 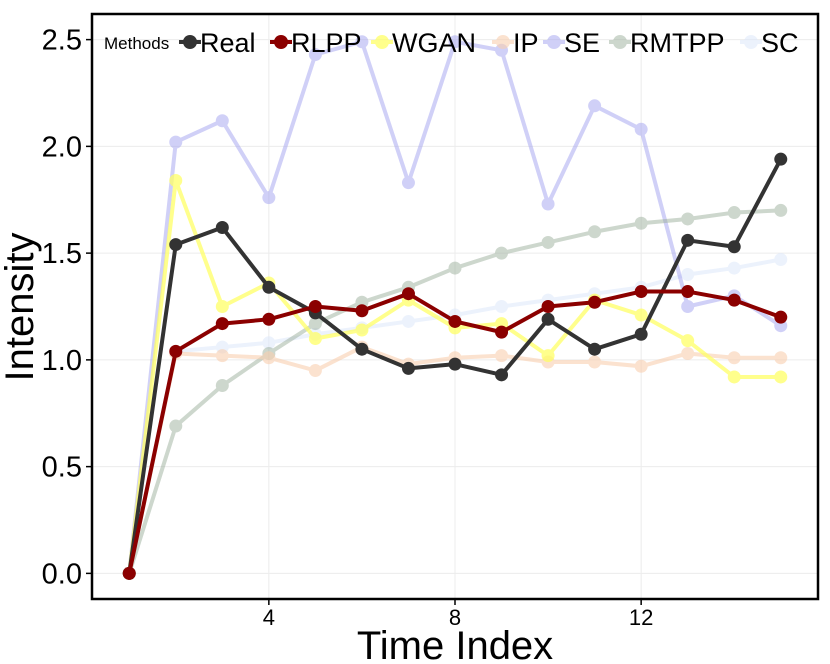 I want to click on legend-item-sc: SC, so click(x=769, y=43).